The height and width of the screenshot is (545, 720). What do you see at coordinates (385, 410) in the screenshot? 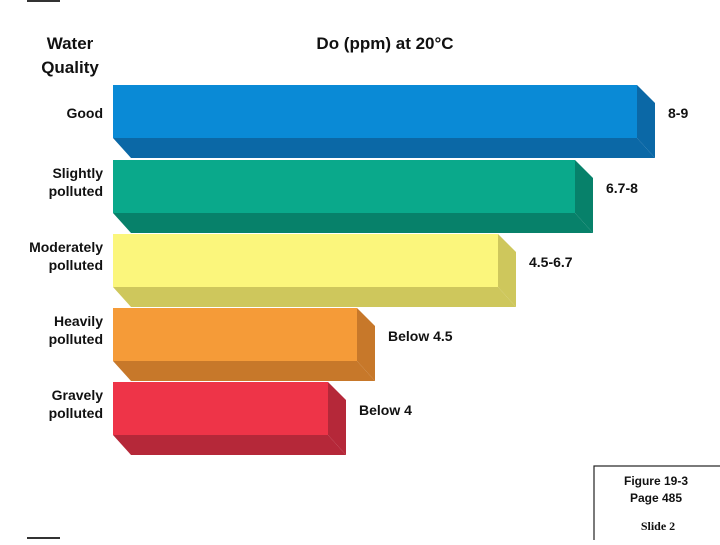
I see `range-label: Below 4` at bounding box center [385, 410].